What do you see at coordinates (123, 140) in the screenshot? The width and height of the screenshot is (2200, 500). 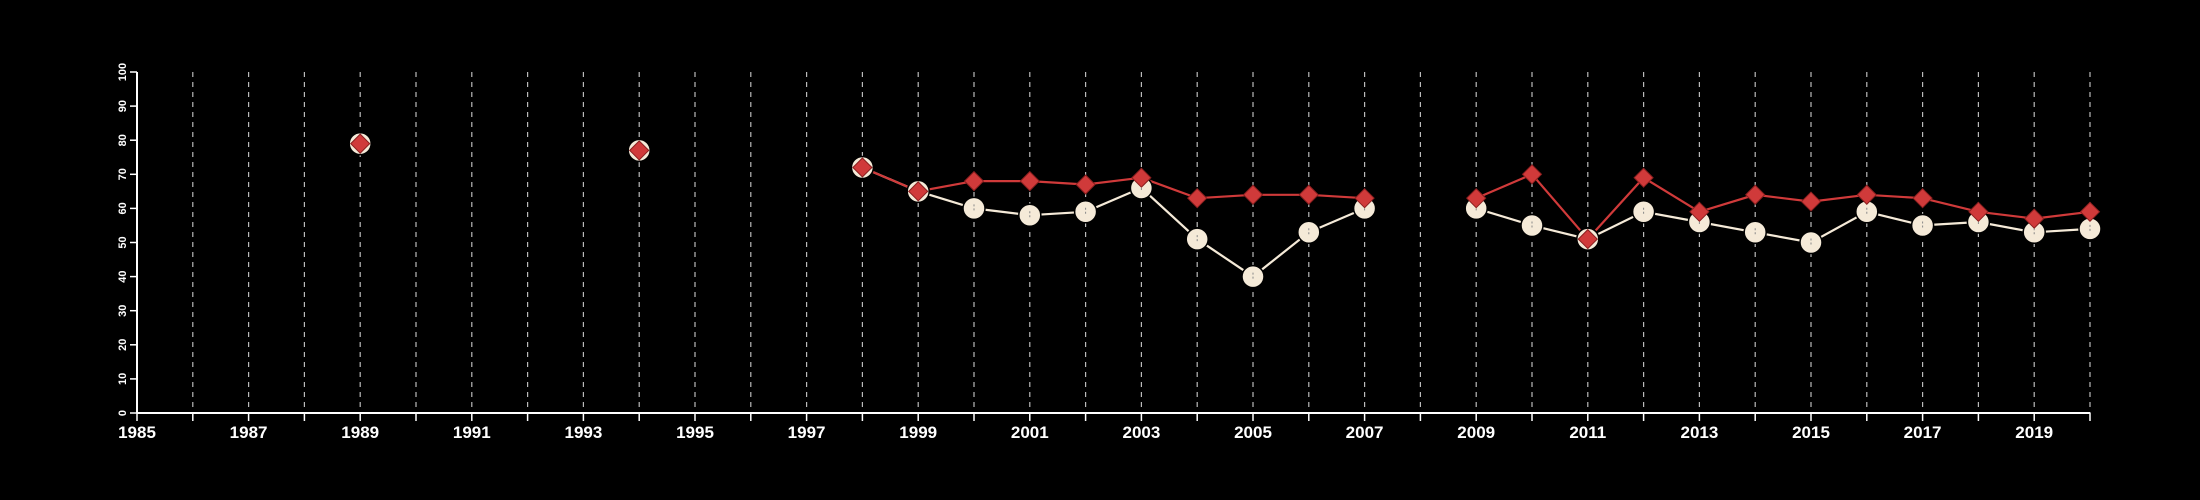 I see `y-tick-label: 80` at bounding box center [123, 140].